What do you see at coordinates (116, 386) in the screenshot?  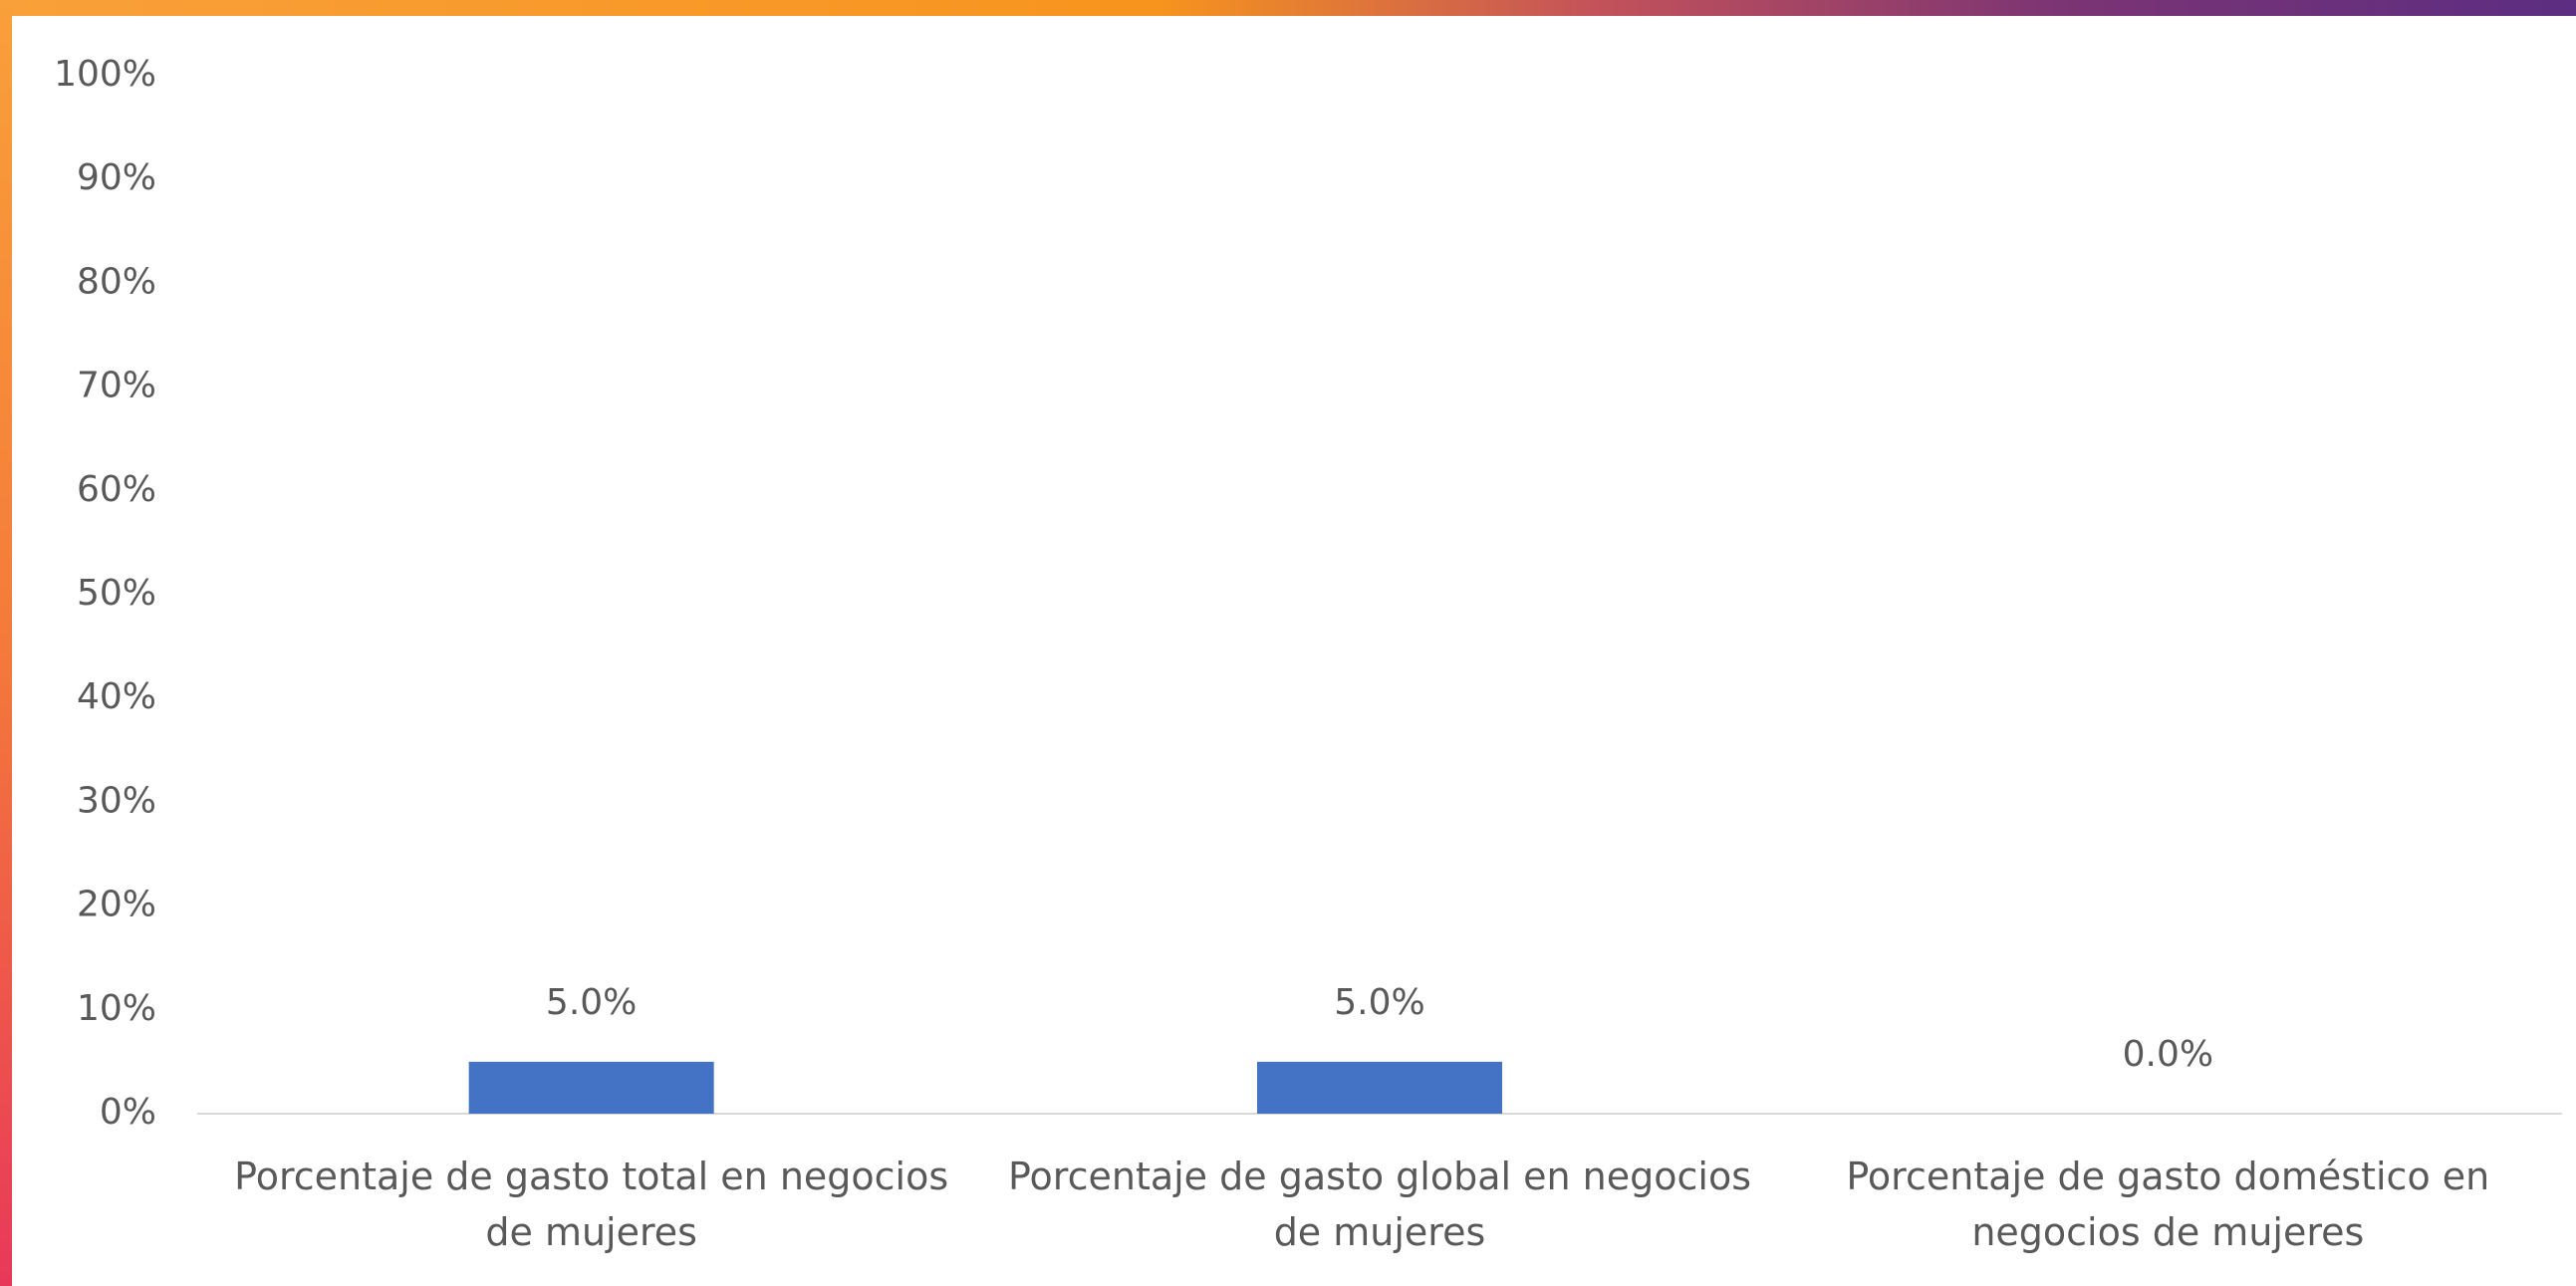 I see `y-tick-label: 70%` at bounding box center [116, 386].